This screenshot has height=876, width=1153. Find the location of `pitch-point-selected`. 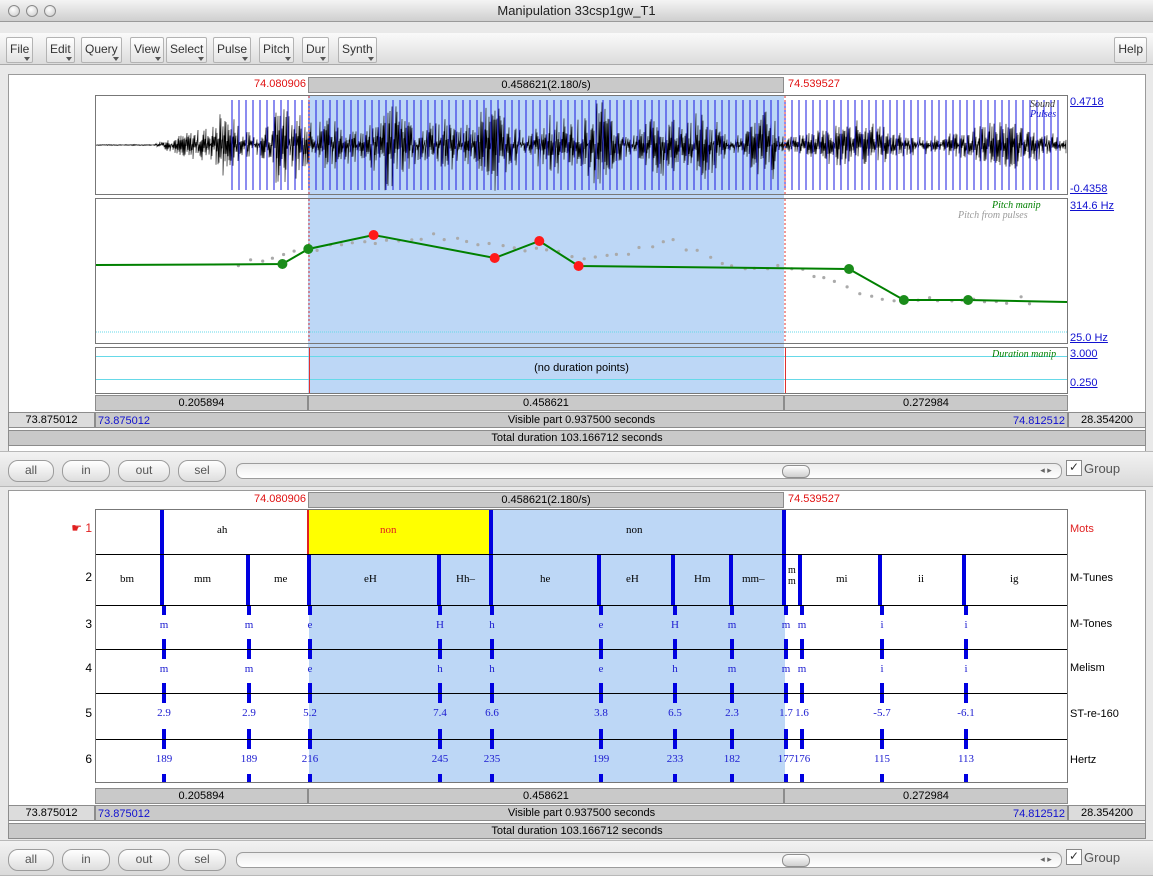

pitch-point-selected is located at coordinates (494, 258).